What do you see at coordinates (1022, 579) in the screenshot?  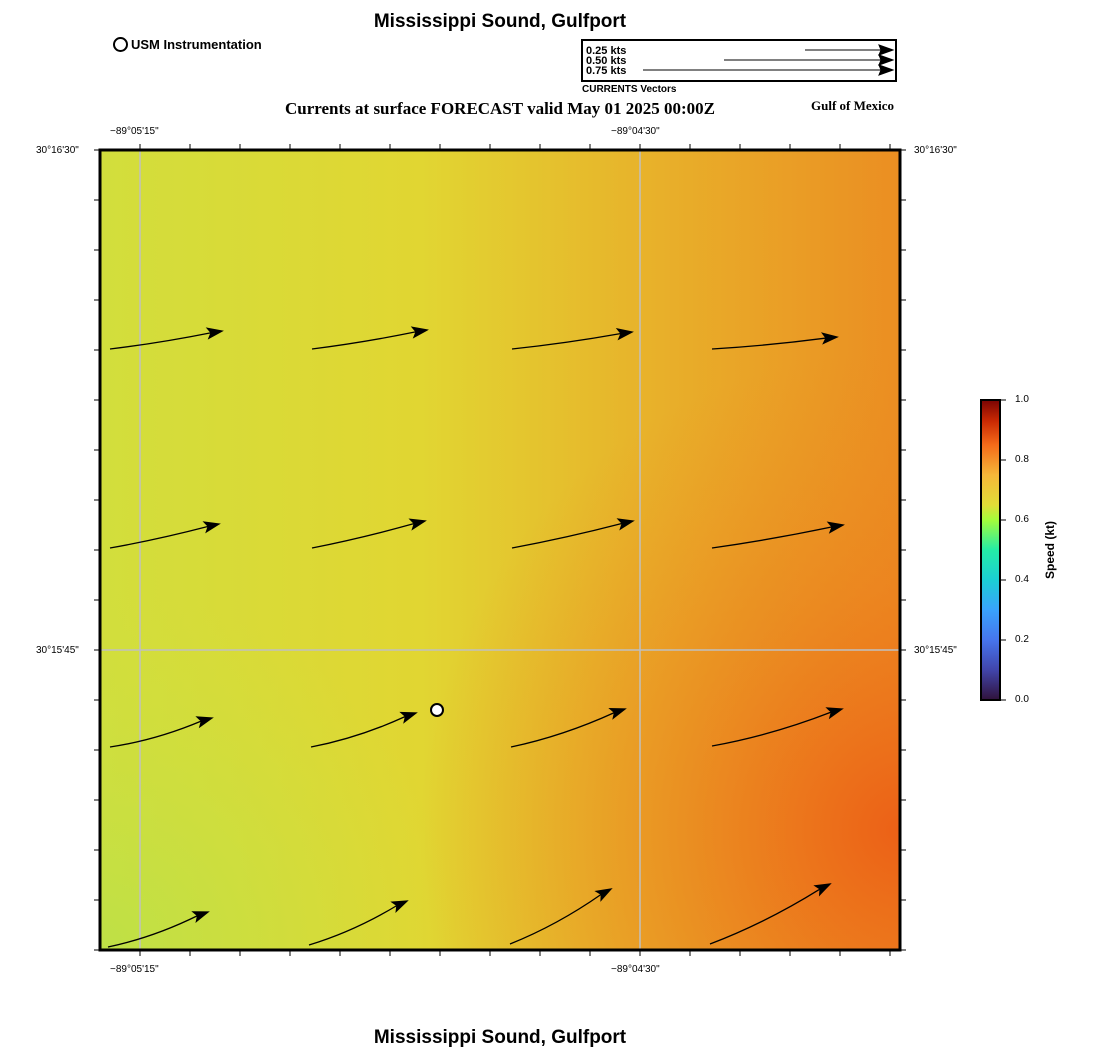 I see `colorbar-tick-4: 0.4` at bounding box center [1022, 579].